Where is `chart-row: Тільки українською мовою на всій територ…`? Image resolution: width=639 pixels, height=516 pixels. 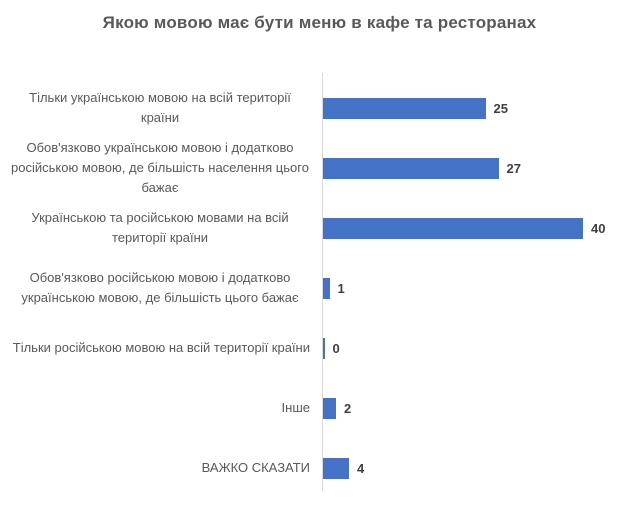 chart-row: Тільки українською мовою на всій територ… is located at coordinates (319, 108).